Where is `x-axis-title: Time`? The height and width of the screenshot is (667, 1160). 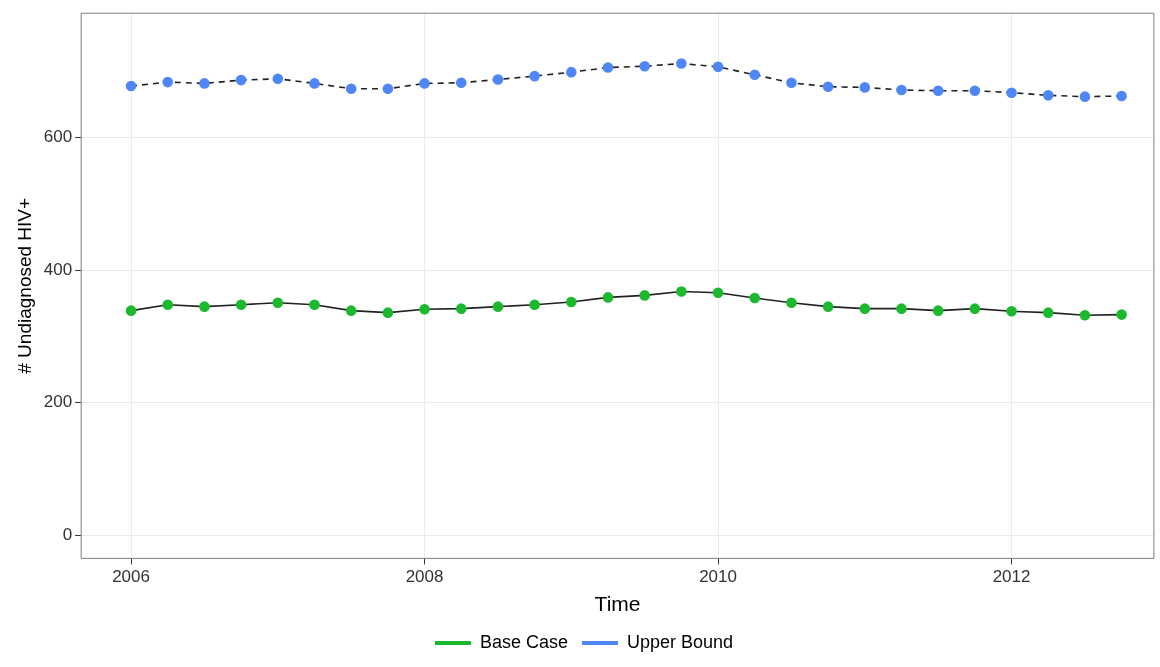
x-axis-title: Time is located at coordinates (617, 604).